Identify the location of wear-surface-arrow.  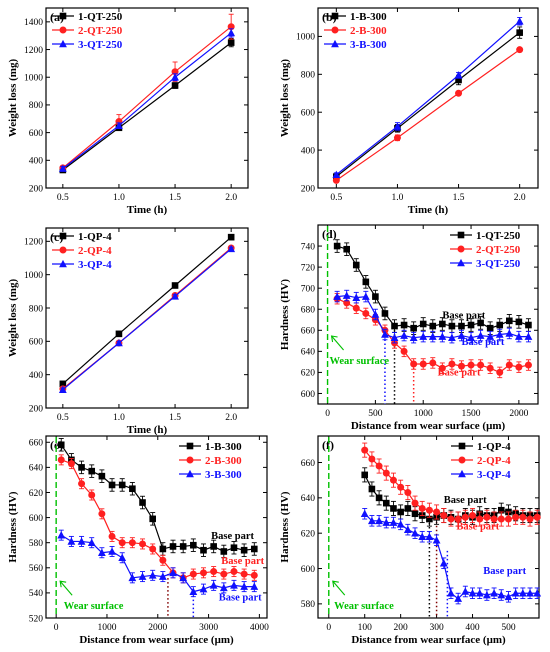
(339, 588).